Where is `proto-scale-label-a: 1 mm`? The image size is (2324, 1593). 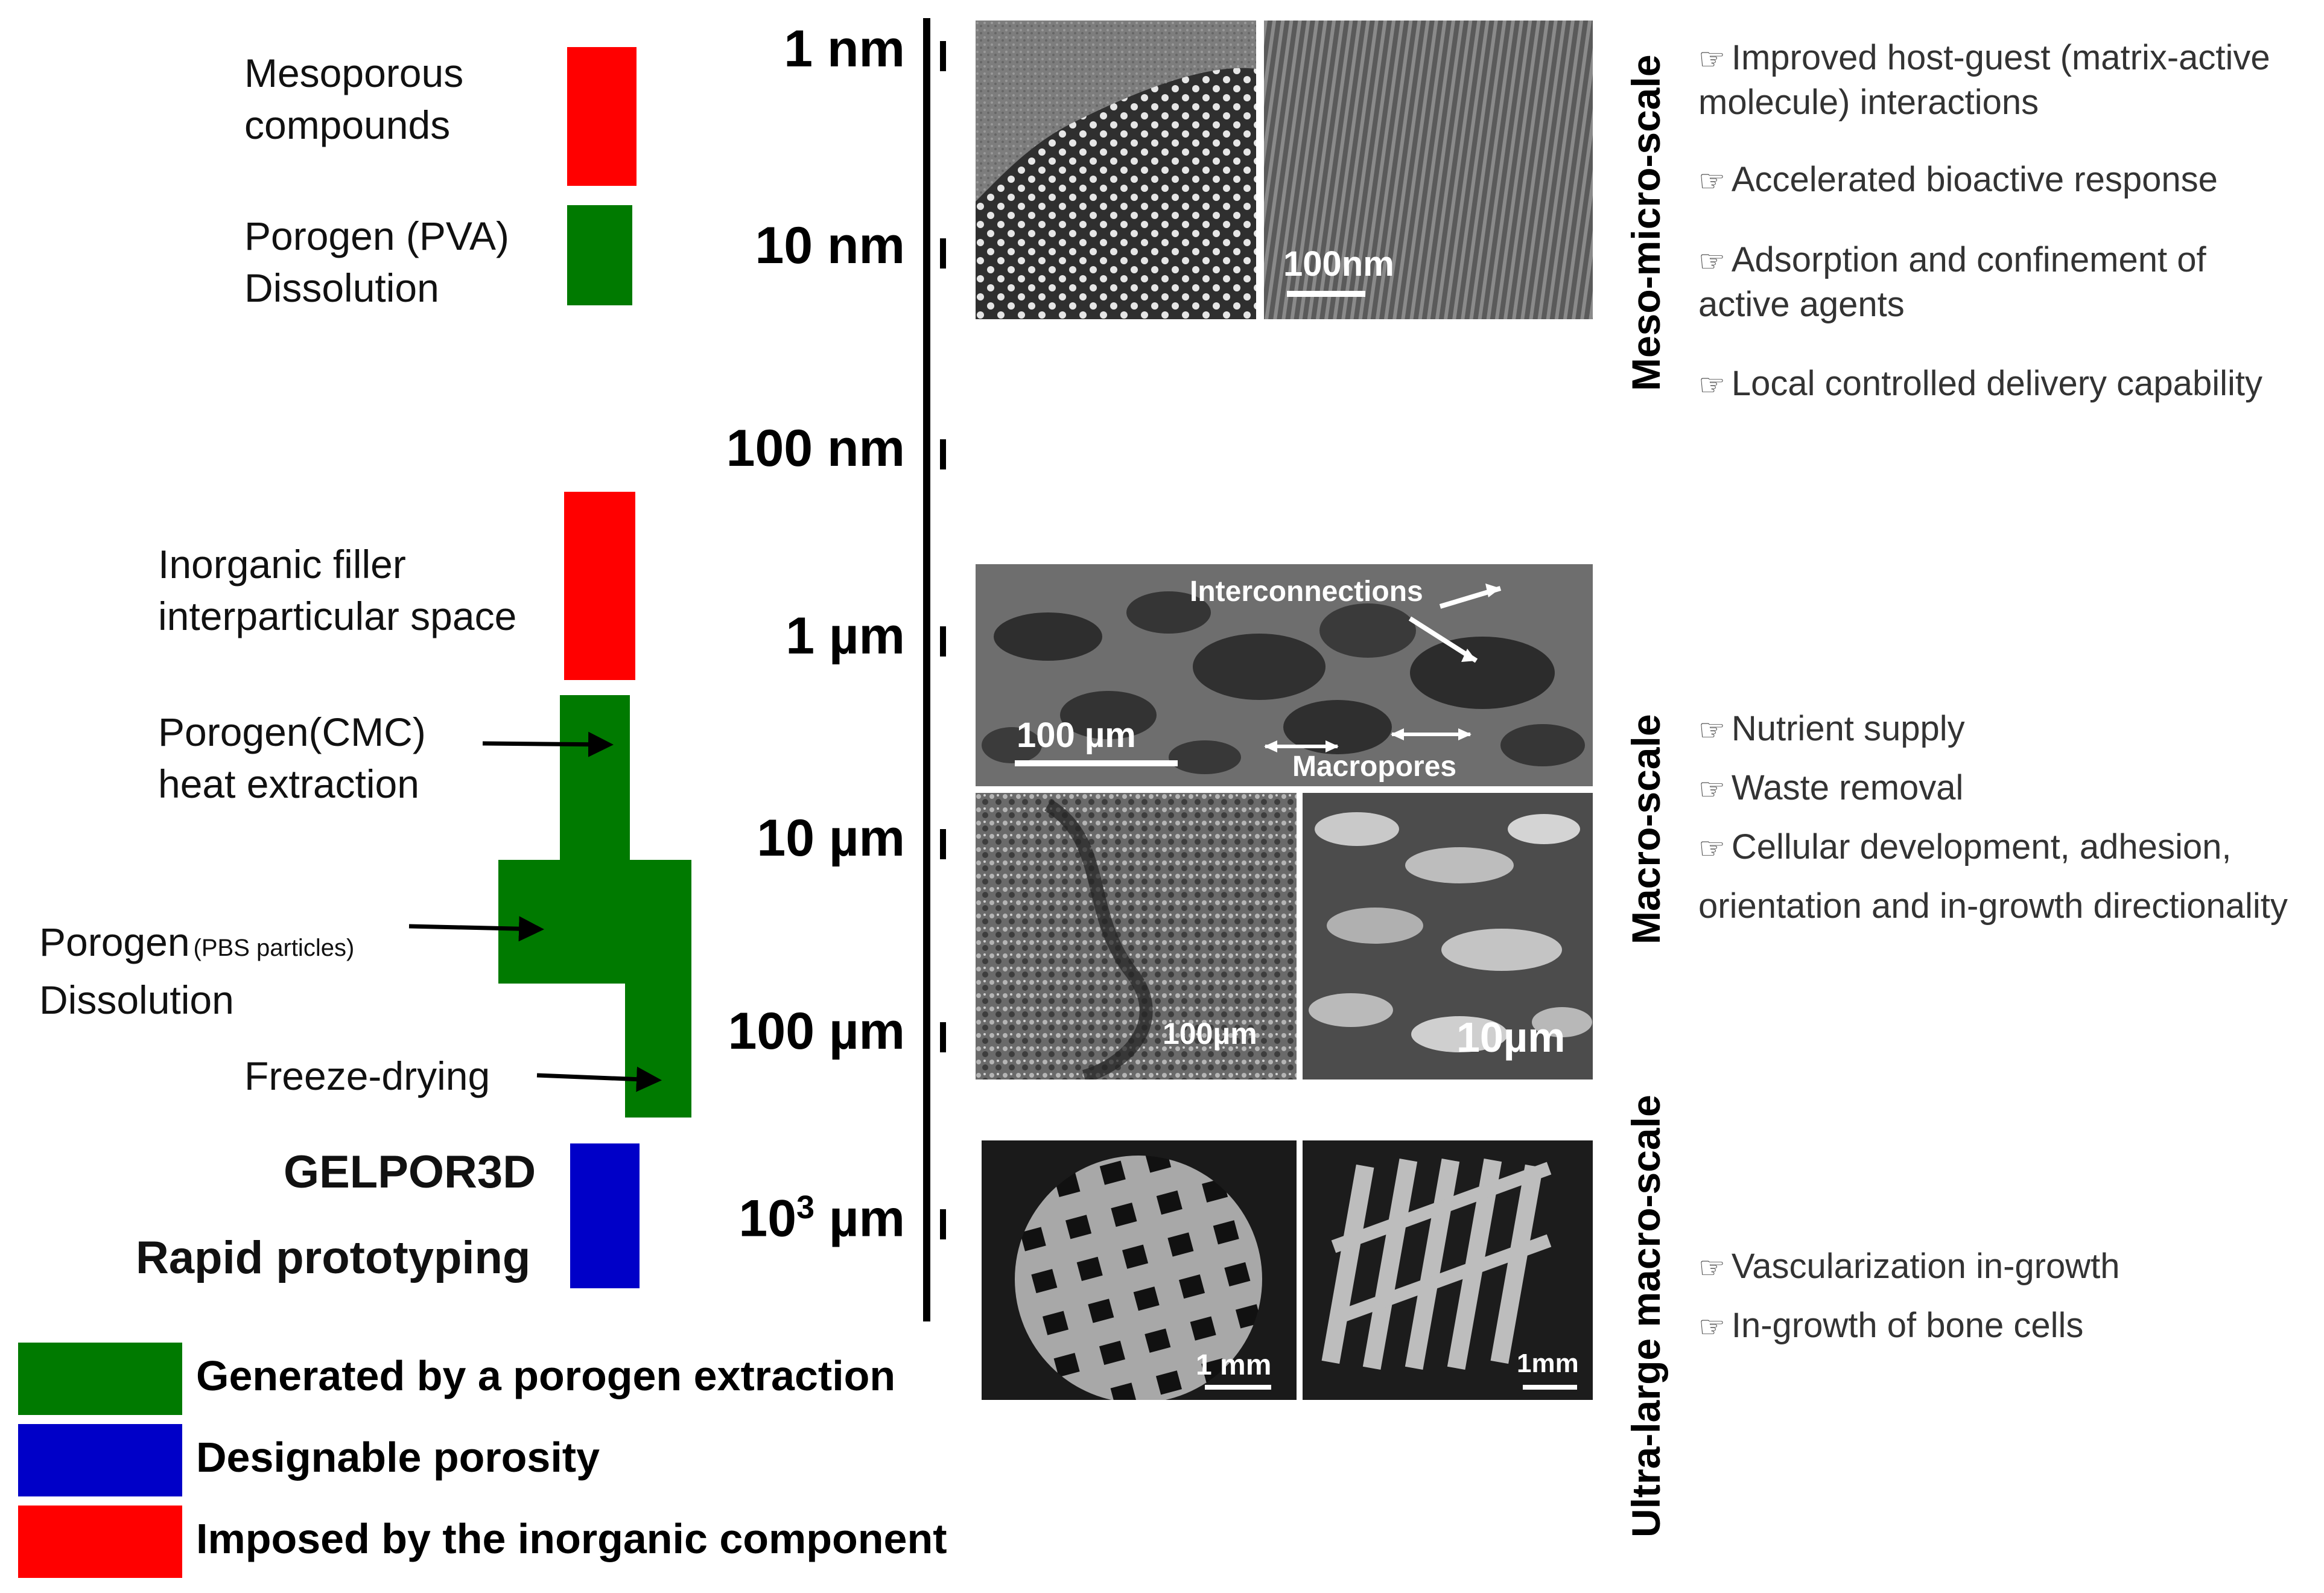
proto-scale-label-a: 1 mm is located at coordinates (1234, 1365).